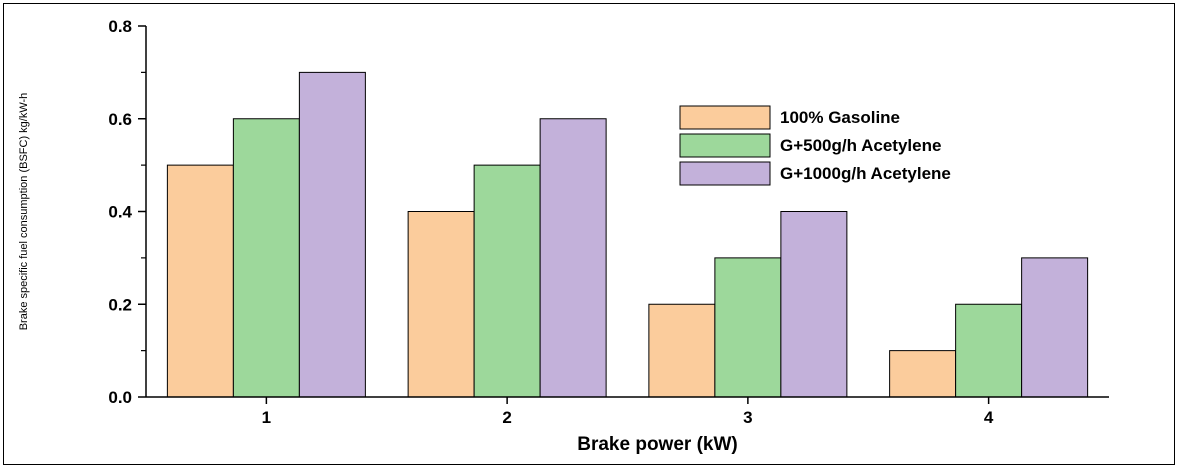 This screenshot has height=470, width=1181. What do you see at coordinates (747, 417) in the screenshot?
I see `x-tick-label: 3` at bounding box center [747, 417].